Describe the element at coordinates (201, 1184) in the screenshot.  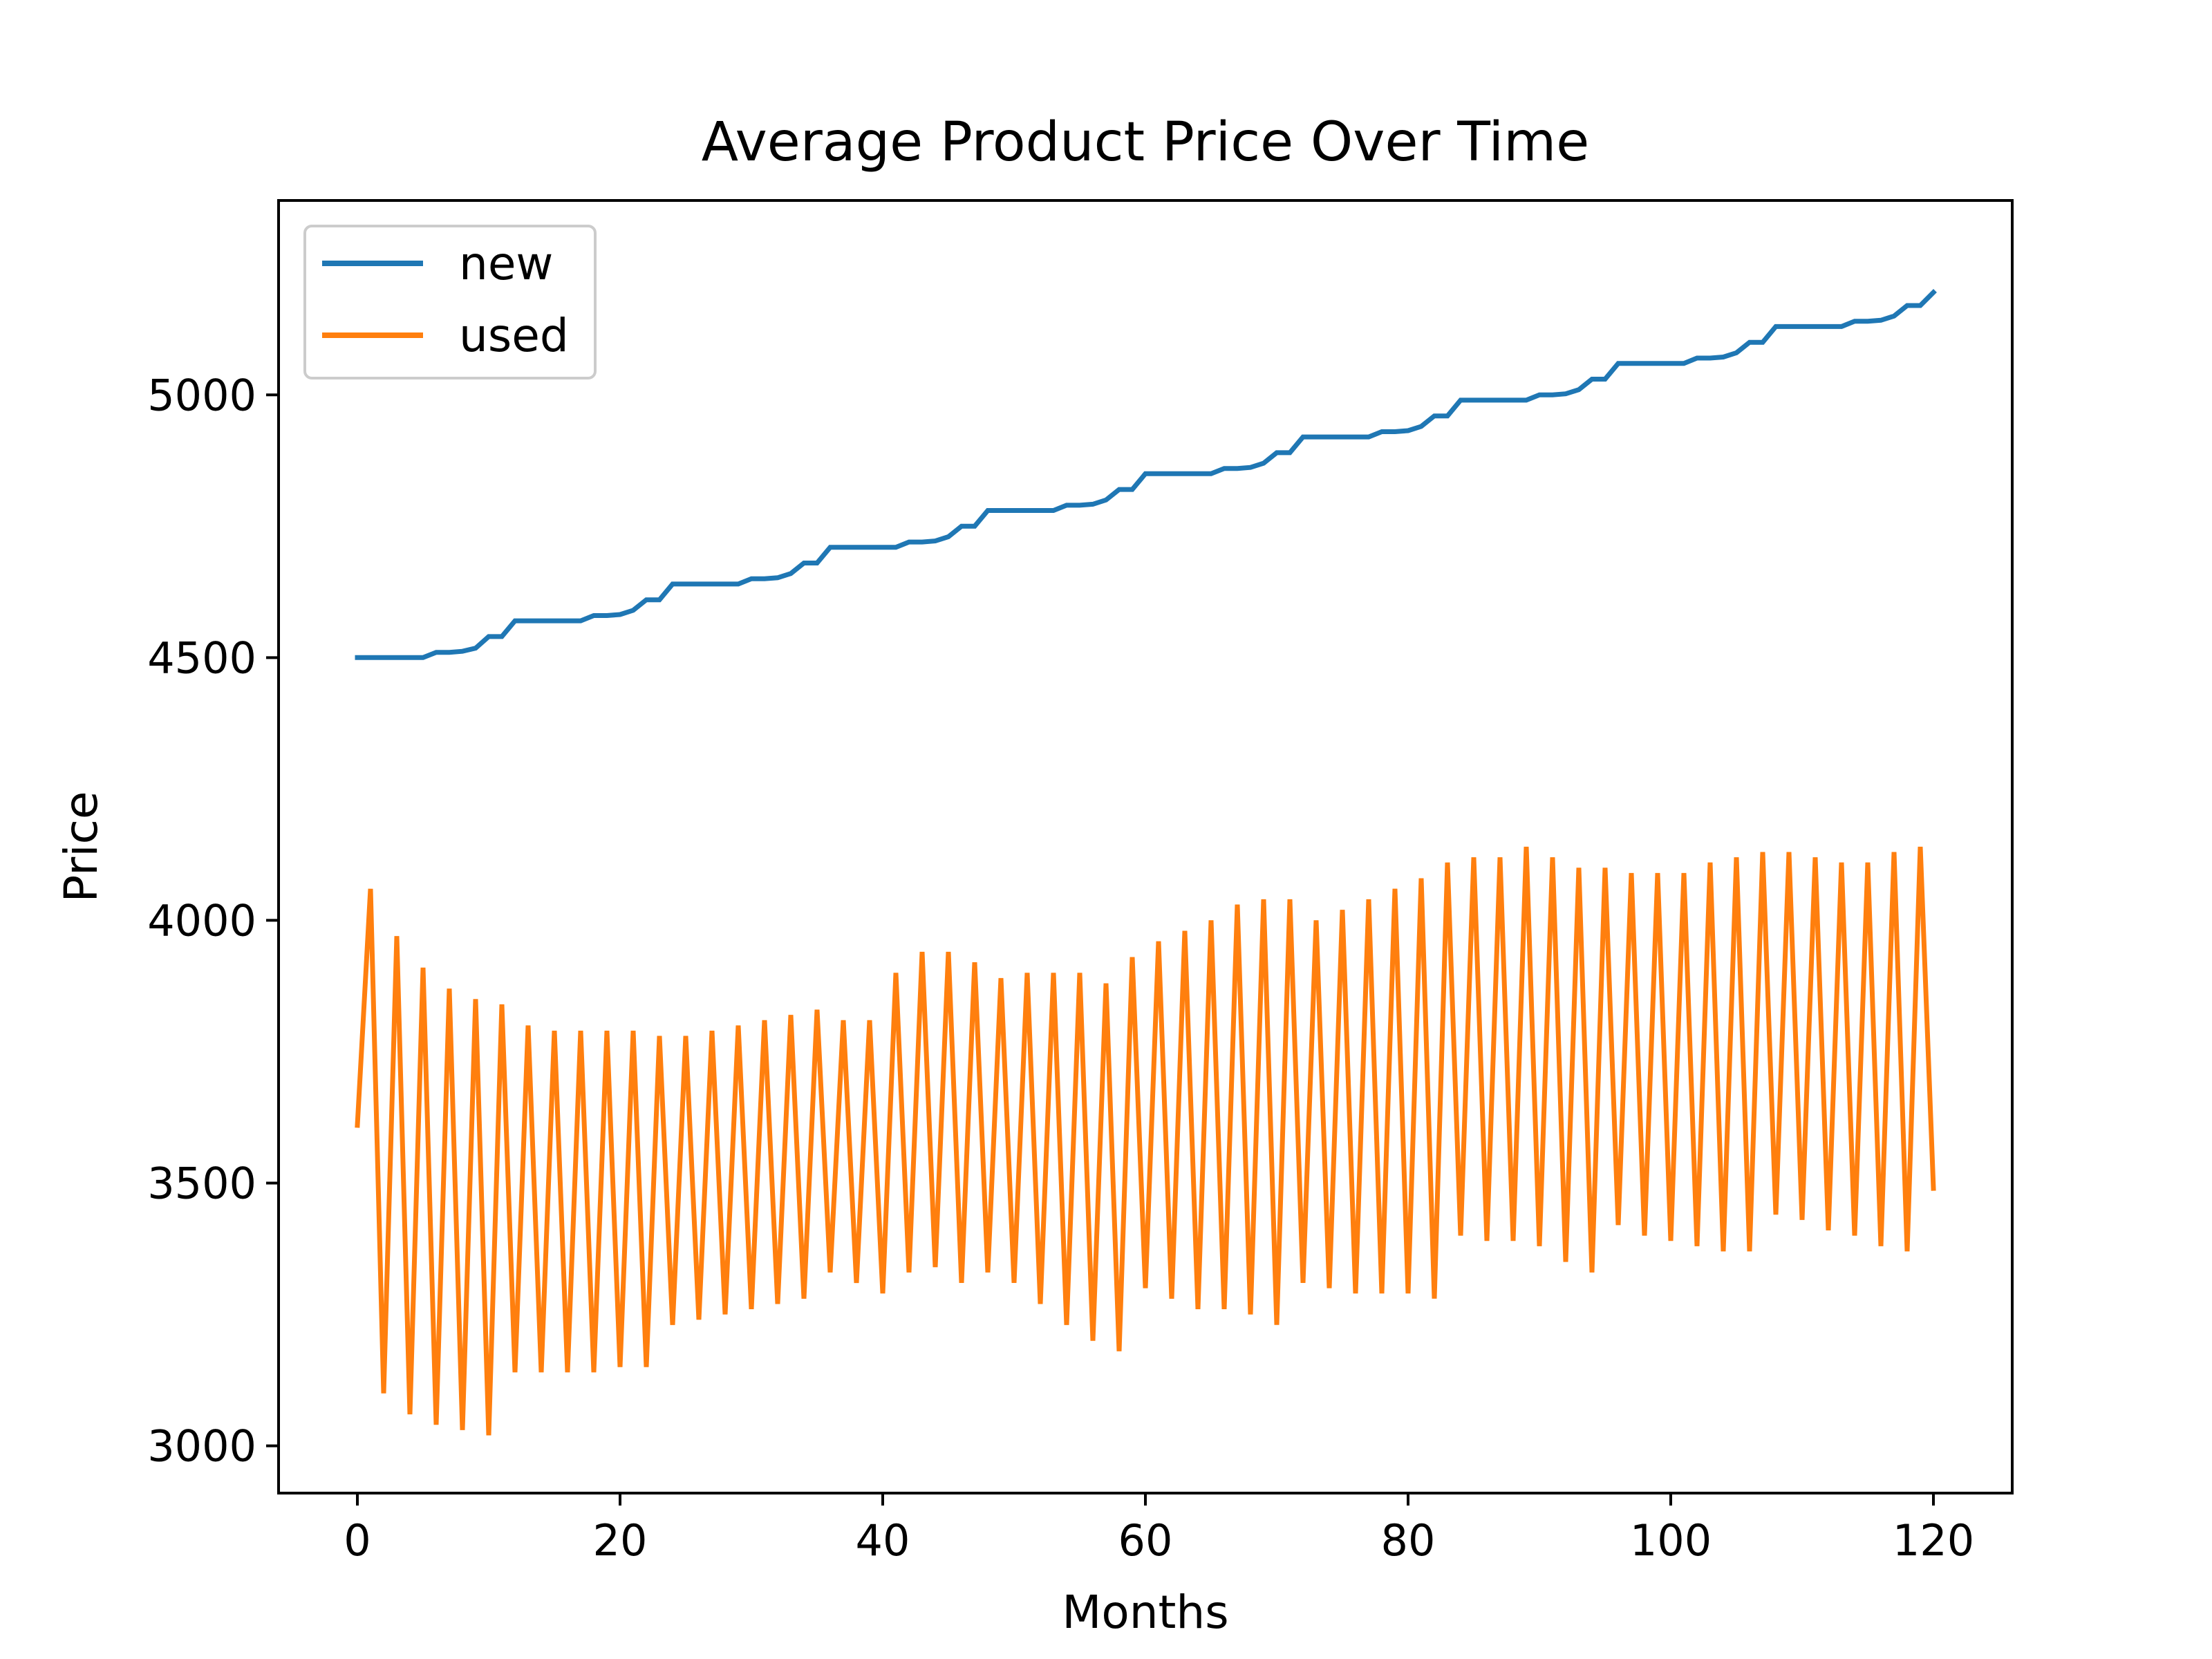
I see `y-tick-label: 3500` at that location.